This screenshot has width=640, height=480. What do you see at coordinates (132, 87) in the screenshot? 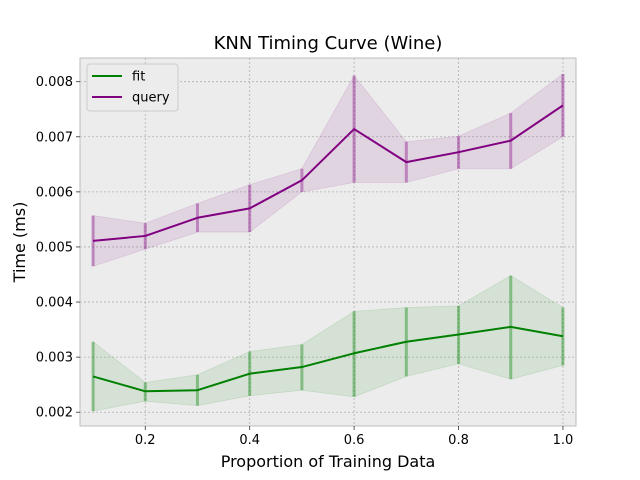
I see `legend: fit query` at bounding box center [132, 87].